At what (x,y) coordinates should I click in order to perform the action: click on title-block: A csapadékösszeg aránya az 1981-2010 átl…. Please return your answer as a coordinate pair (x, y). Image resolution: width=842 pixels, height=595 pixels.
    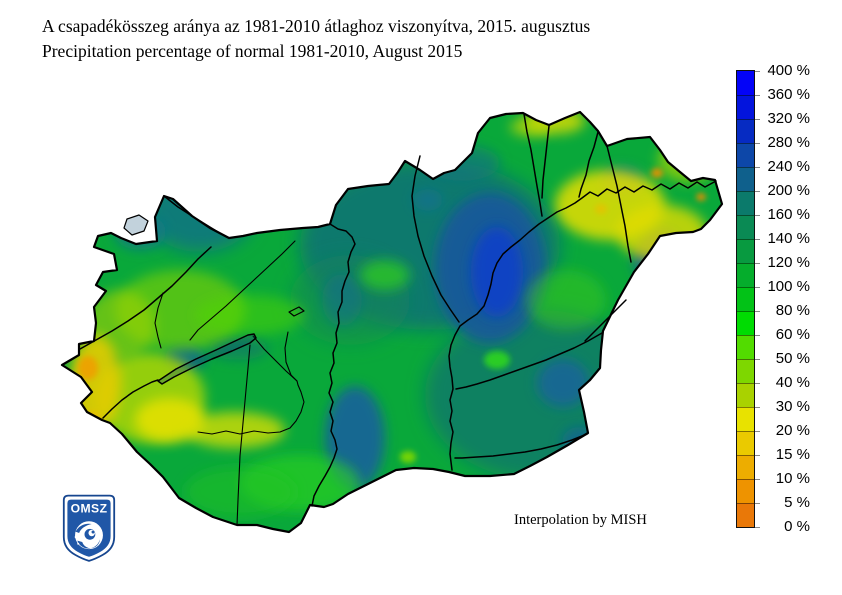
    Looking at the image, I should click on (316, 39).